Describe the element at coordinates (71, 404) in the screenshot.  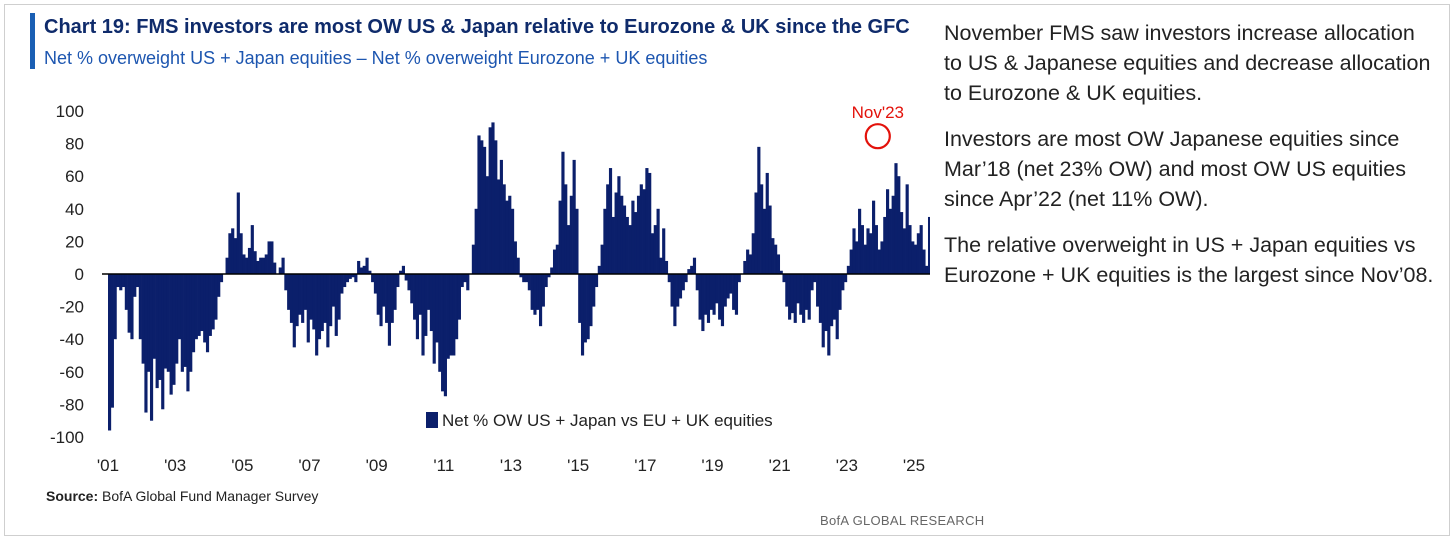
I see `y-tick-label: -80` at that location.